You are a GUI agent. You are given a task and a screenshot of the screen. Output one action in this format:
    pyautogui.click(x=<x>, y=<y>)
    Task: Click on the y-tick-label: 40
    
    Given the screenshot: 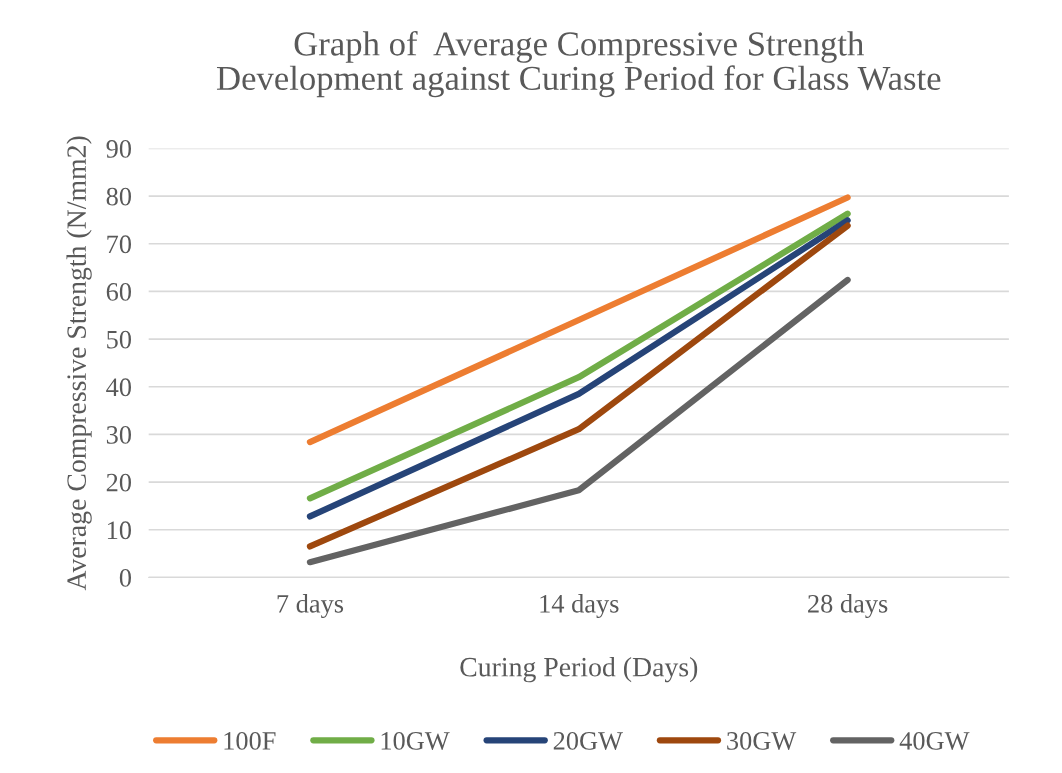 What is the action you would take?
    pyautogui.click(x=119, y=387)
    